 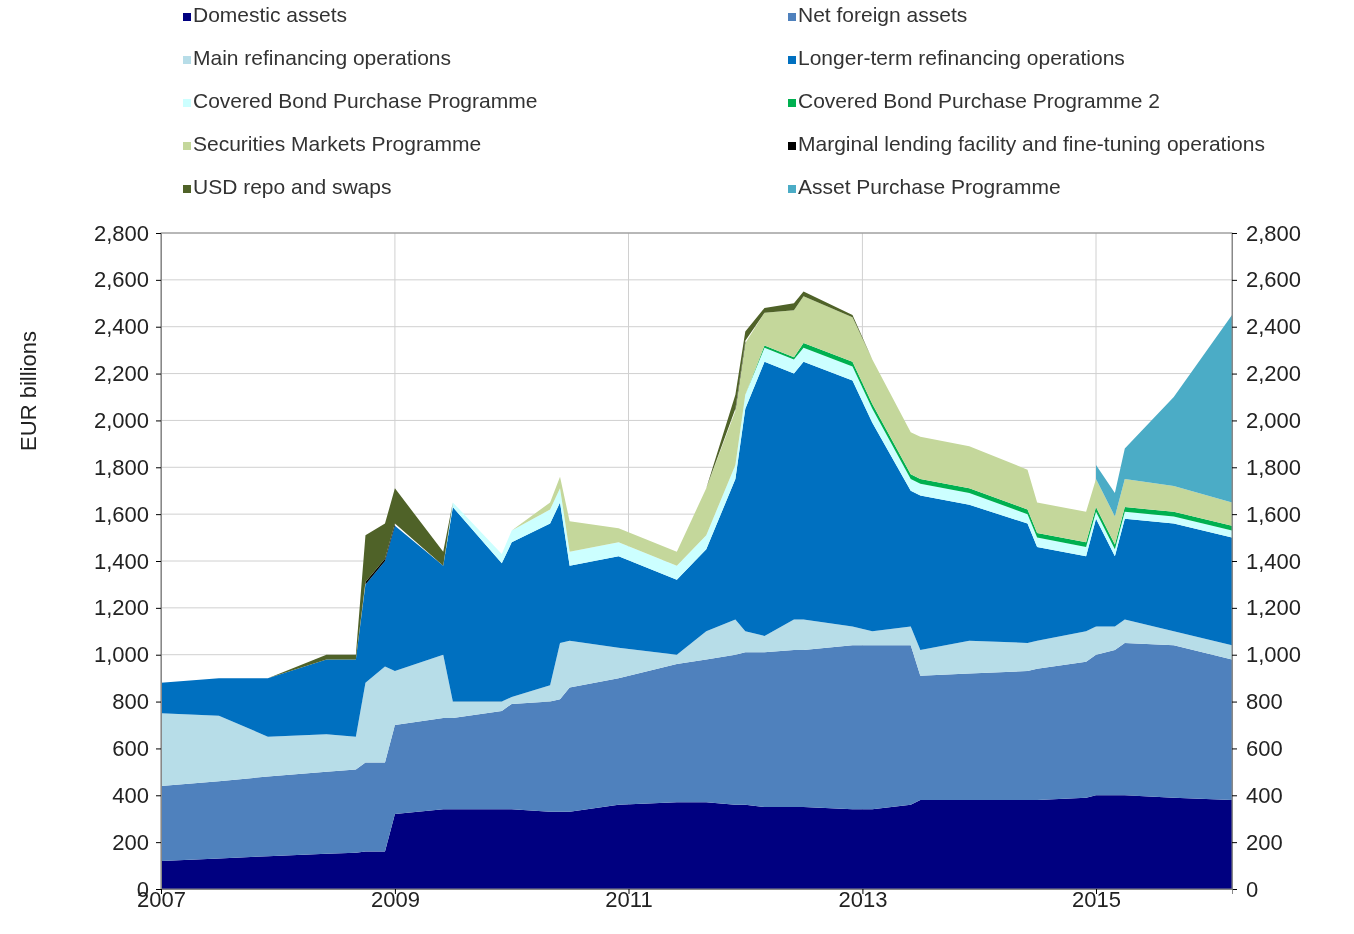 I want to click on y-tick-label: 1,600, so click(x=121, y=514).